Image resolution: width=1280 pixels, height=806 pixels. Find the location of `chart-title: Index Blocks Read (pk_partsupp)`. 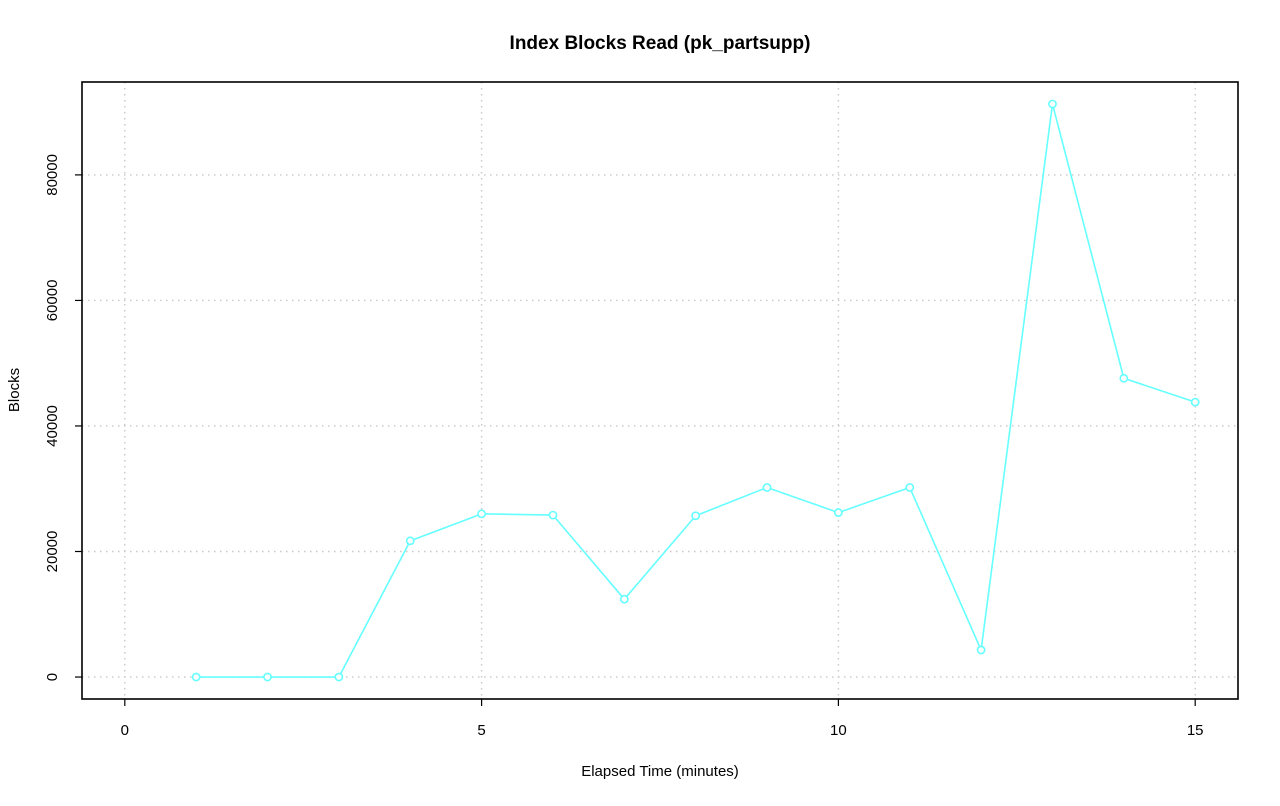

chart-title: Index Blocks Read (pk_partsupp) is located at coordinates (660, 43).